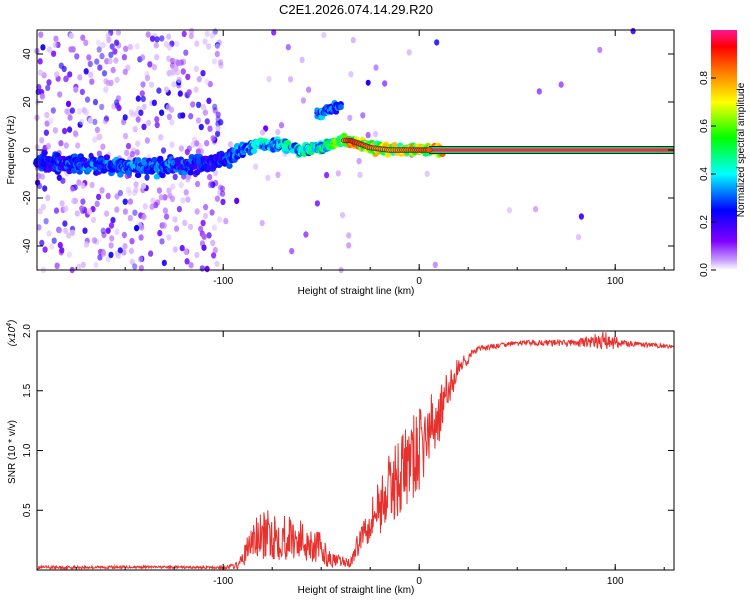 This screenshot has height=600, width=750. Describe the element at coordinates (704, 270) in the screenshot. I see `colorbar-tick-label: 0.0` at that location.